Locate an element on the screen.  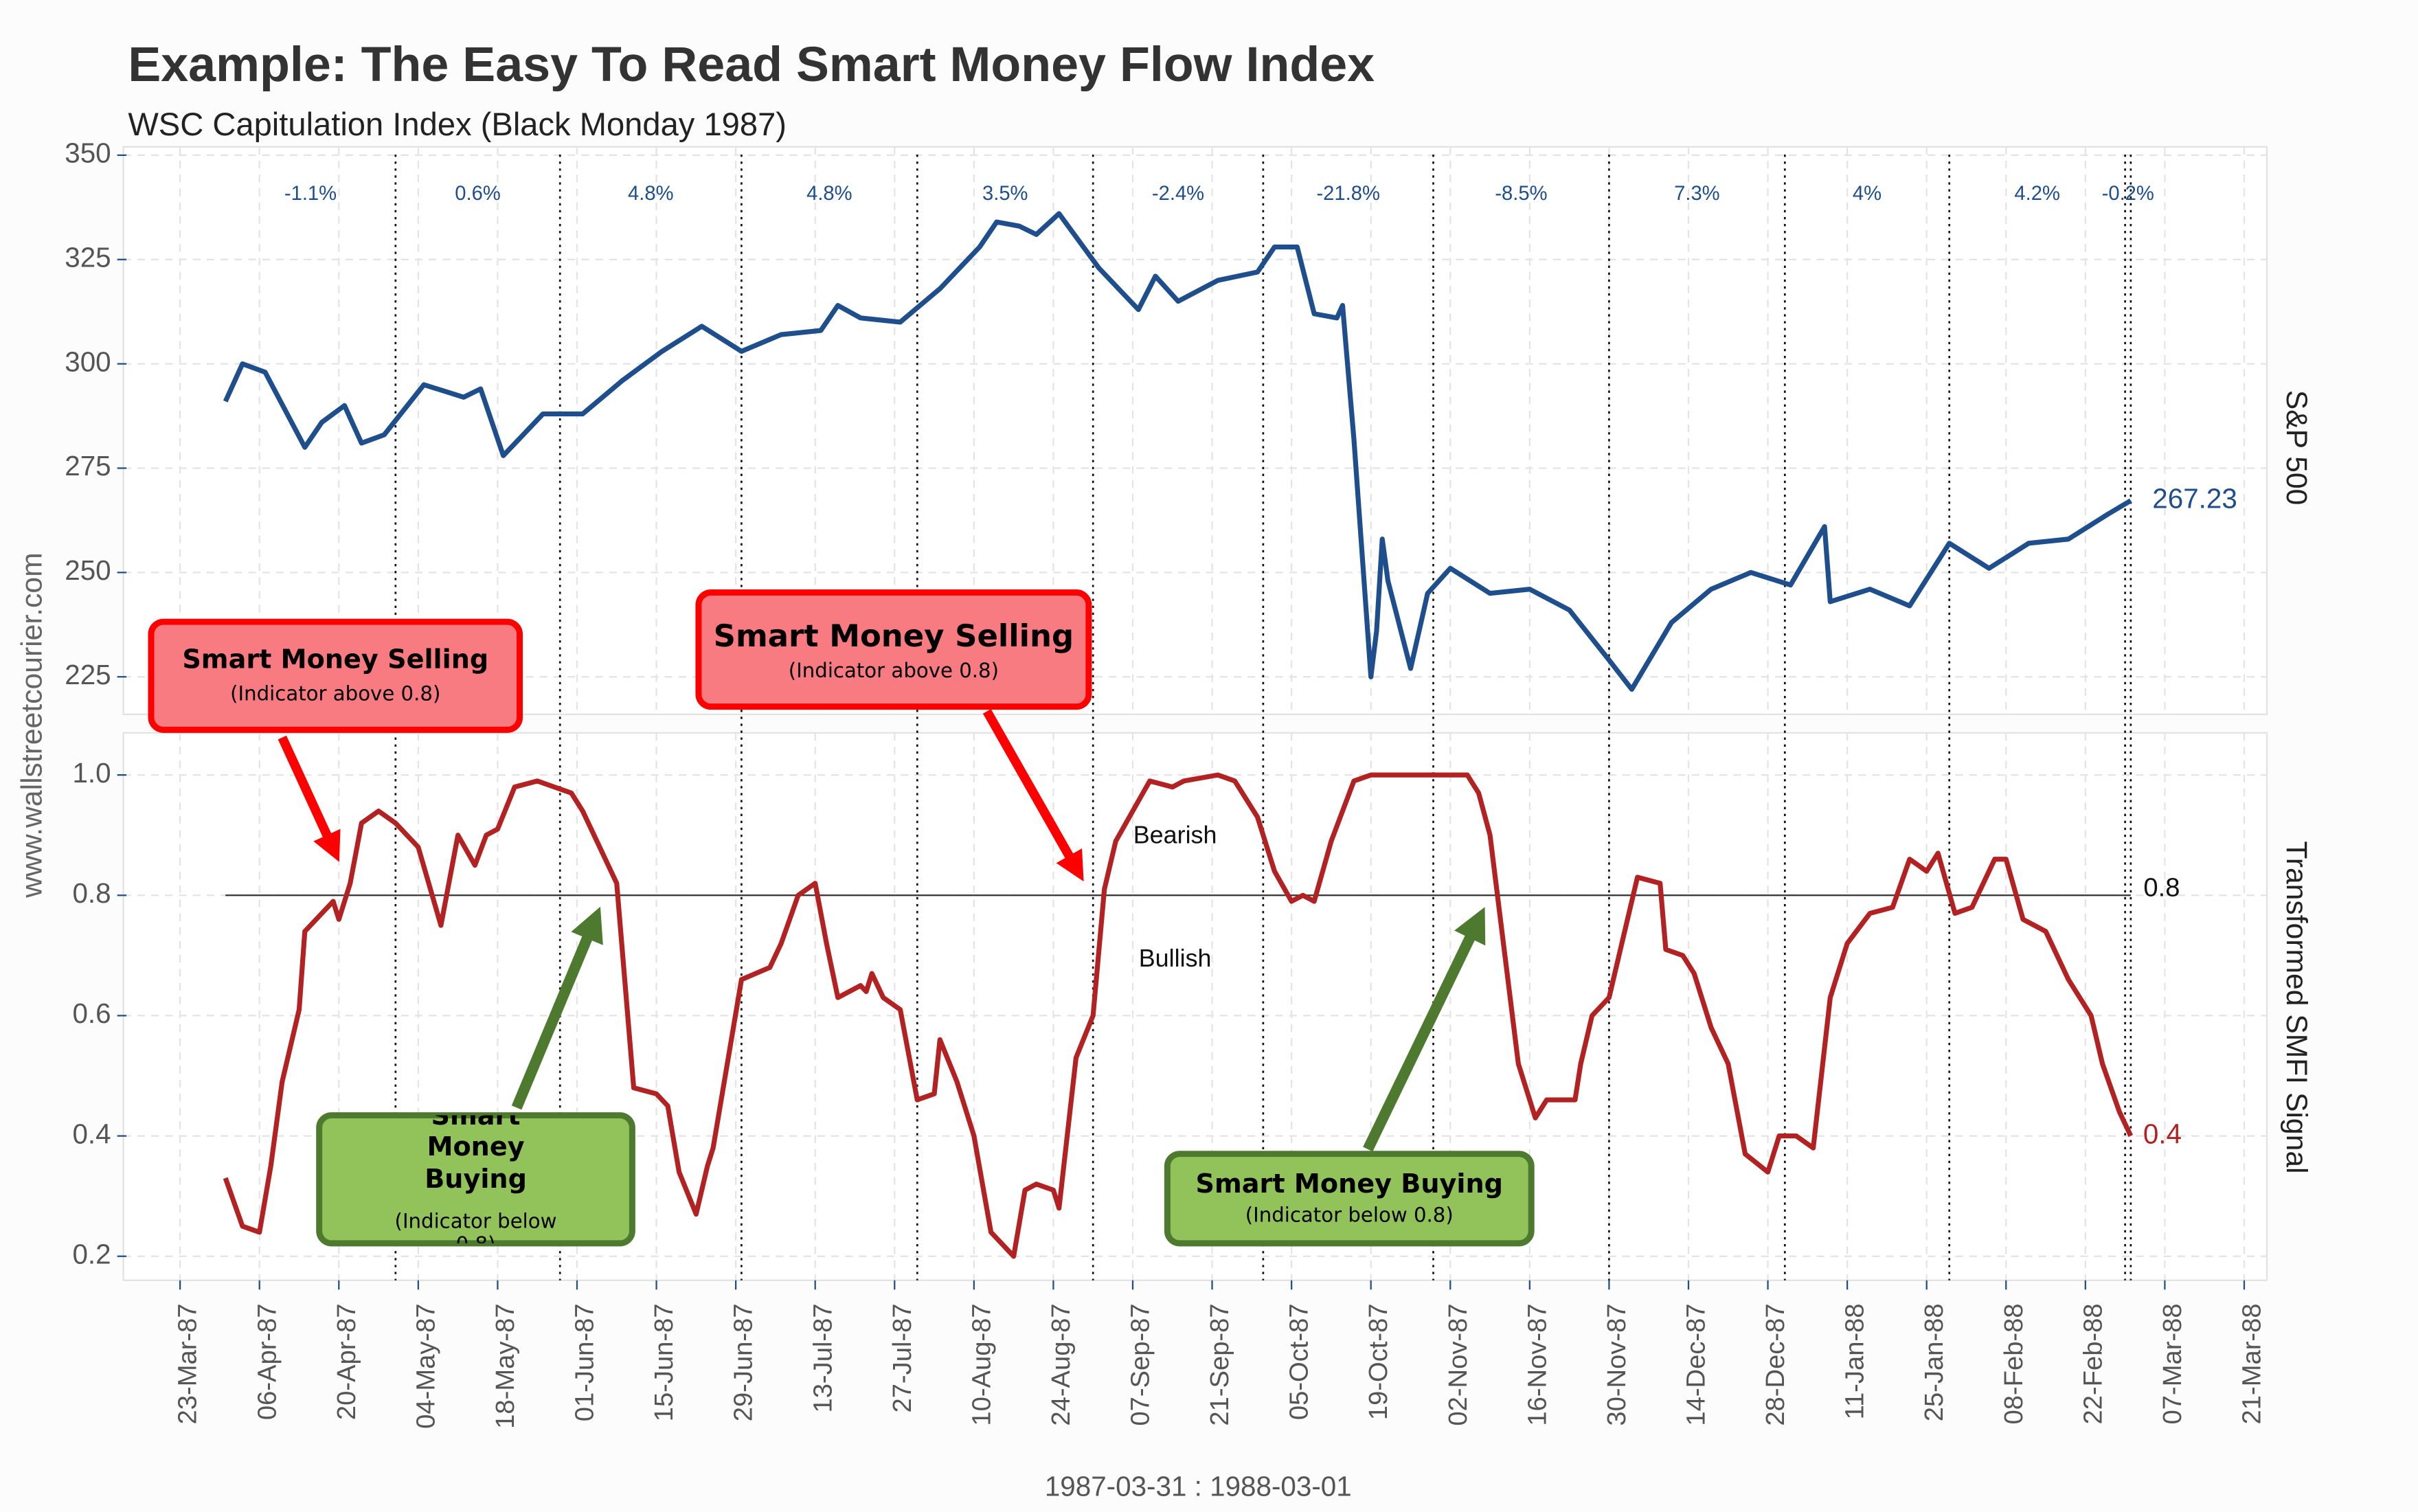
x-tick-label: 30-Nov-87 is located at coordinates (1616, 1364).